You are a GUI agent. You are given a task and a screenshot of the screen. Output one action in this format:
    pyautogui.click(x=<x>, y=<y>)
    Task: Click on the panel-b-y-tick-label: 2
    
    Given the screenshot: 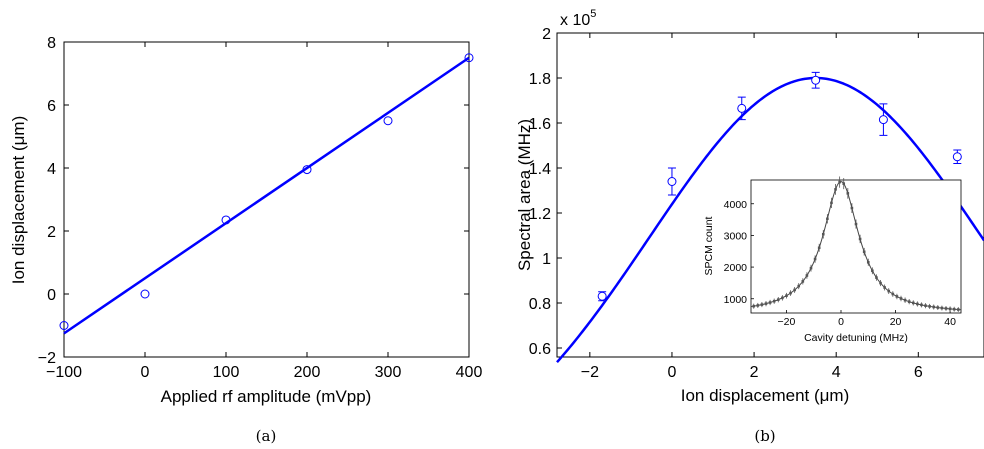 What is the action you would take?
    pyautogui.click(x=546, y=34)
    